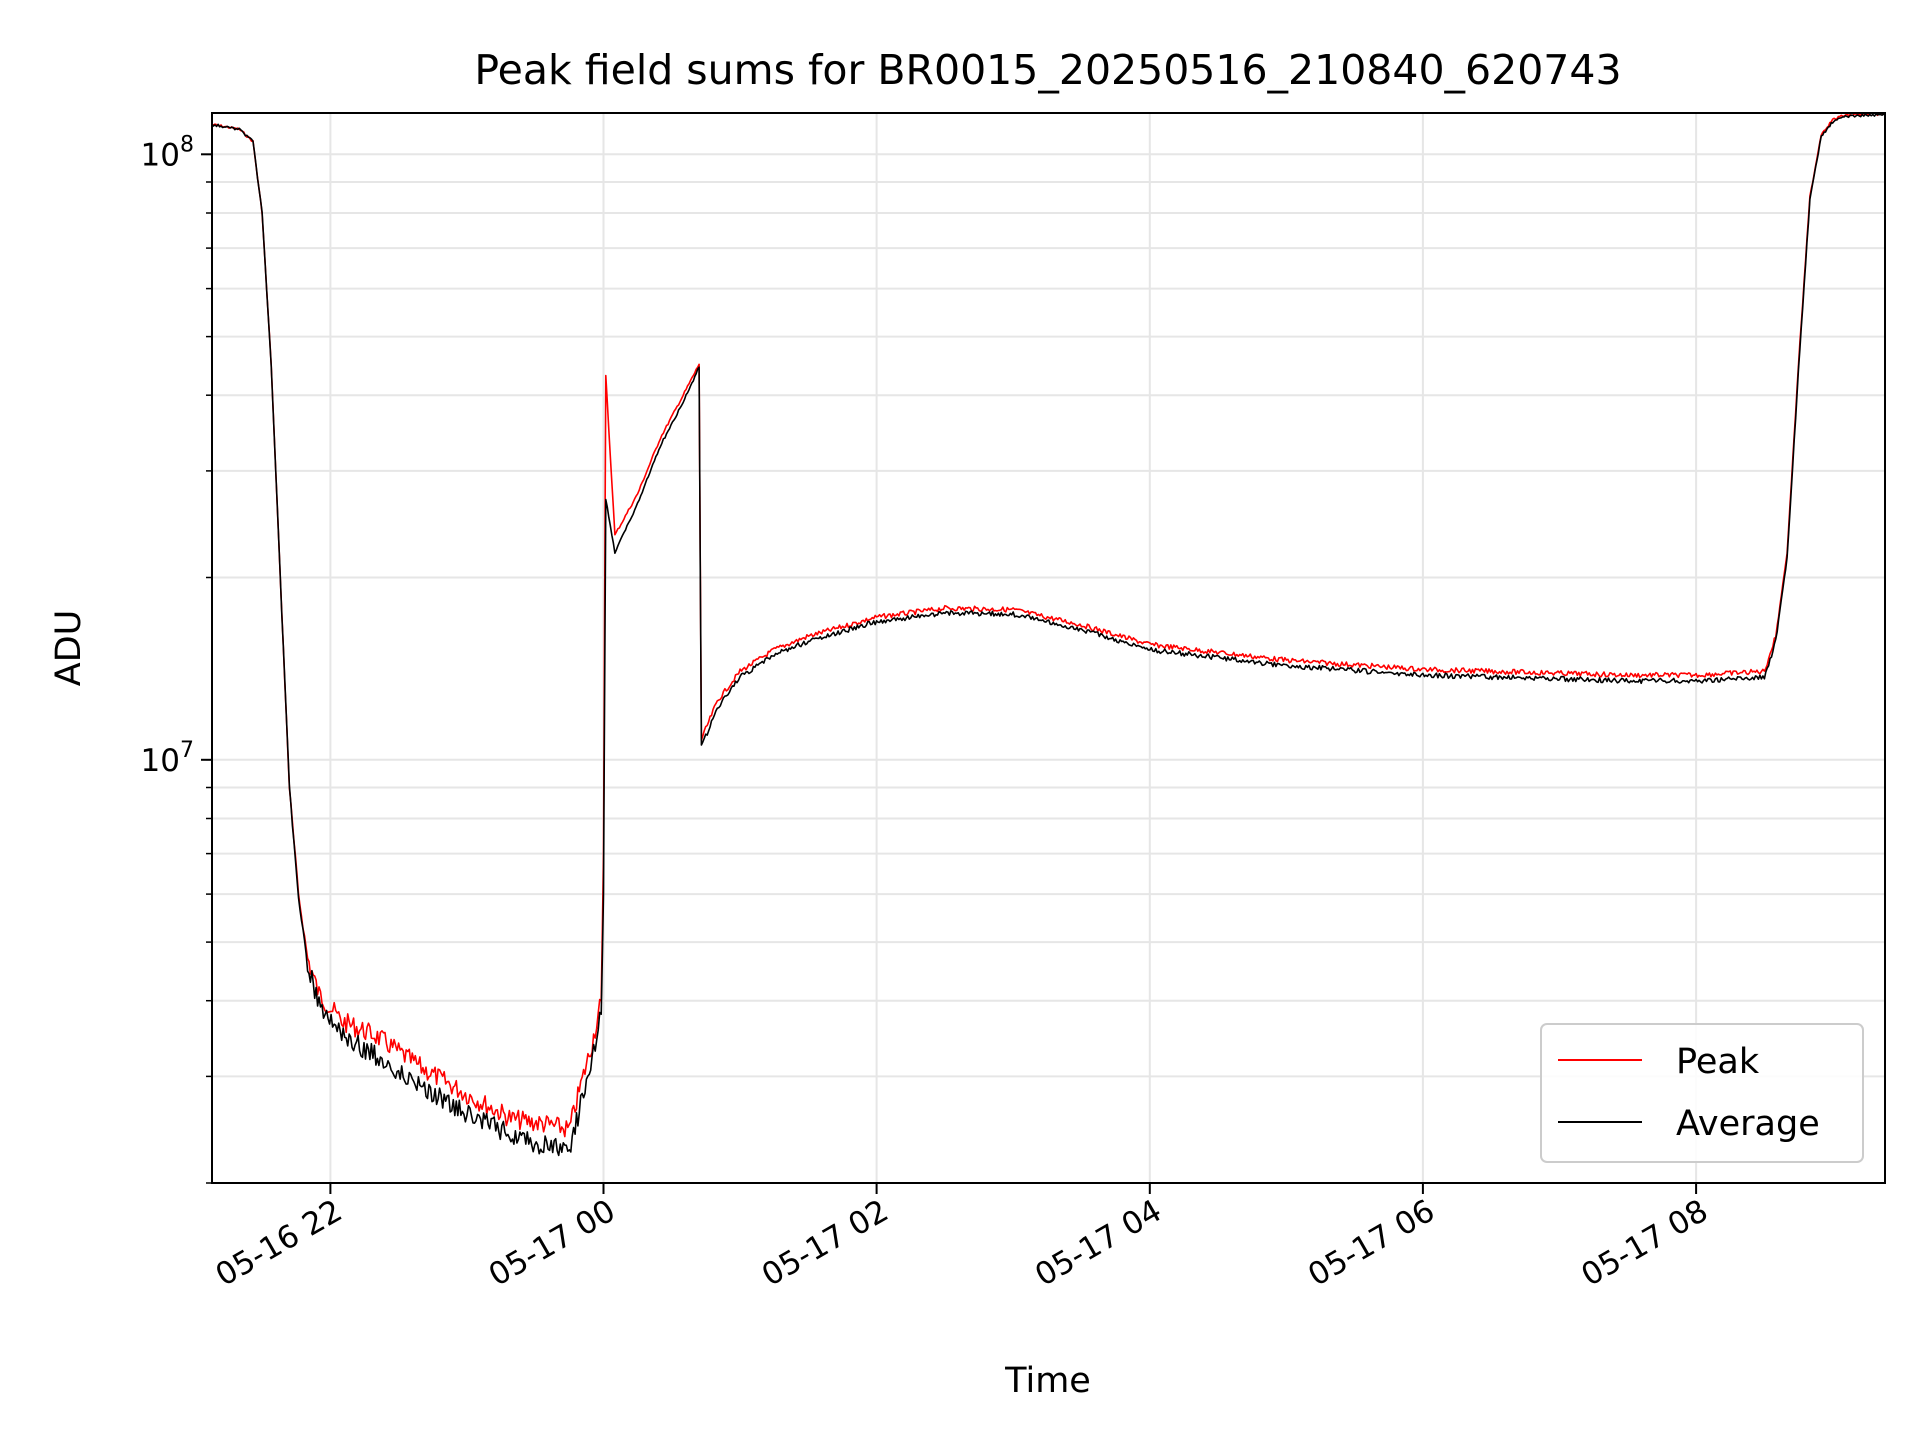  What do you see at coordinates (176, 658) in the screenshot?
I see `y-axis: 10⁷ 10⁸` at bounding box center [176, 658].